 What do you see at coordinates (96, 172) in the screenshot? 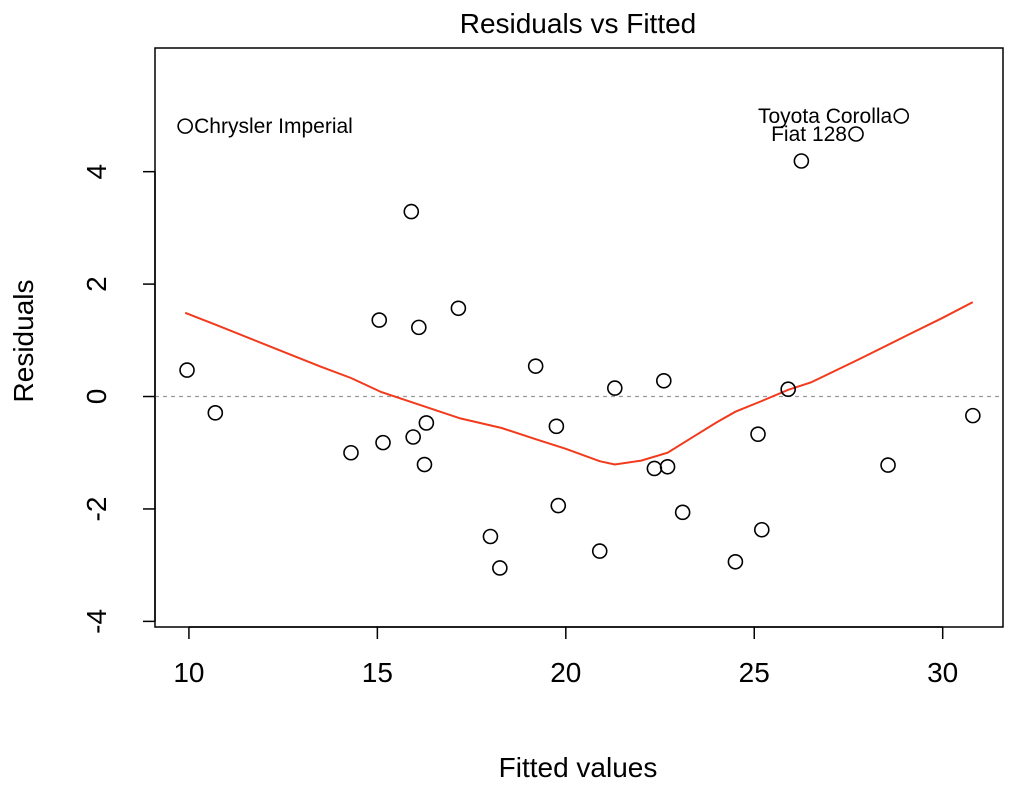
I see `y-tick-label: 4` at bounding box center [96, 172].